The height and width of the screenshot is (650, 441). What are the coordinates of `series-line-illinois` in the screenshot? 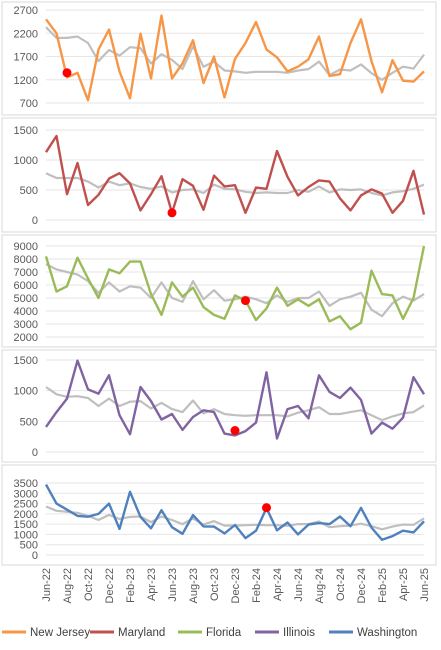 It's located at (235, 399).